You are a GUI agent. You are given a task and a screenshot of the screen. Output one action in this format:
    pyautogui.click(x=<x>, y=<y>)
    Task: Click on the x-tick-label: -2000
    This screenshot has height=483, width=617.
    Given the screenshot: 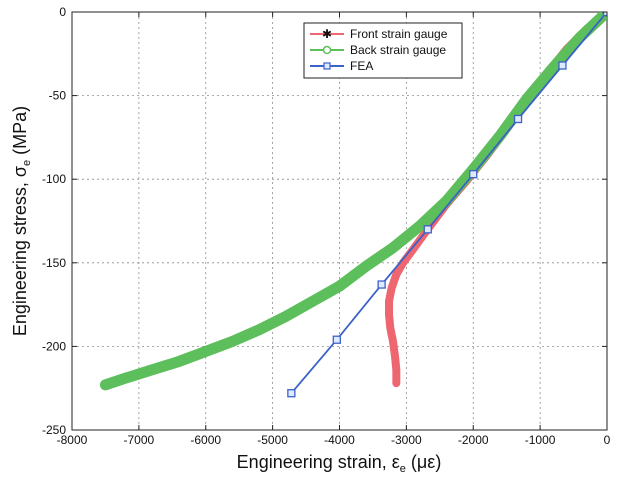 What is the action you would take?
    pyautogui.click(x=473, y=440)
    